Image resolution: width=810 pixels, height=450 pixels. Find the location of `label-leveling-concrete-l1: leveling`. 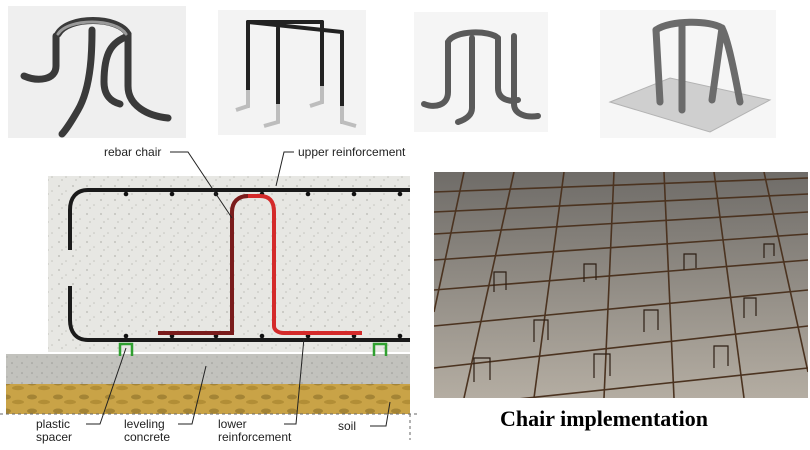

label-leveling-concrete-l1: leveling is located at coordinates (144, 424).